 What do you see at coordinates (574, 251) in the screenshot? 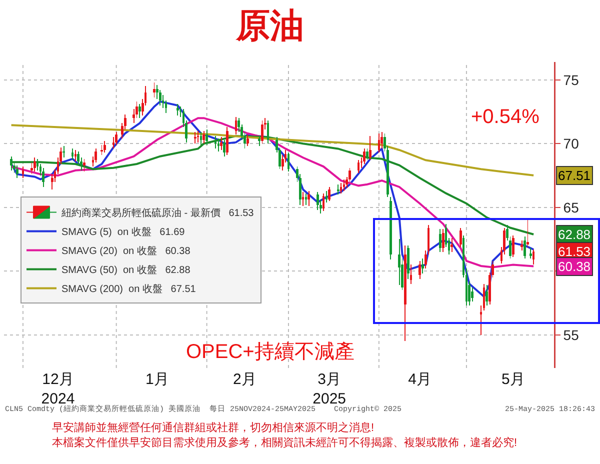
I see `annotation: 61.53` at bounding box center [574, 251].